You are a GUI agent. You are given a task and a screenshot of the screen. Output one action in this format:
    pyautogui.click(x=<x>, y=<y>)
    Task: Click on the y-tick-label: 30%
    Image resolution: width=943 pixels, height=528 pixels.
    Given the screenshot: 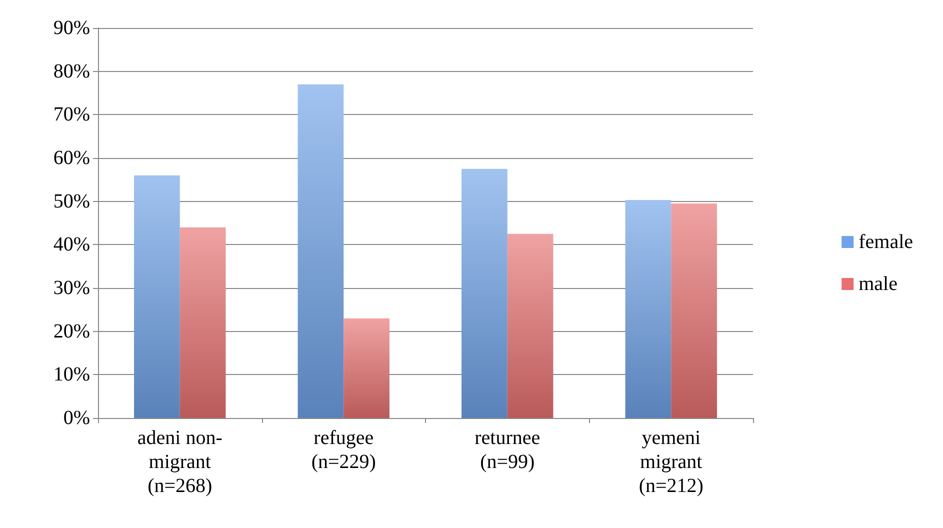 What is the action you would take?
    pyautogui.click(x=71, y=288)
    